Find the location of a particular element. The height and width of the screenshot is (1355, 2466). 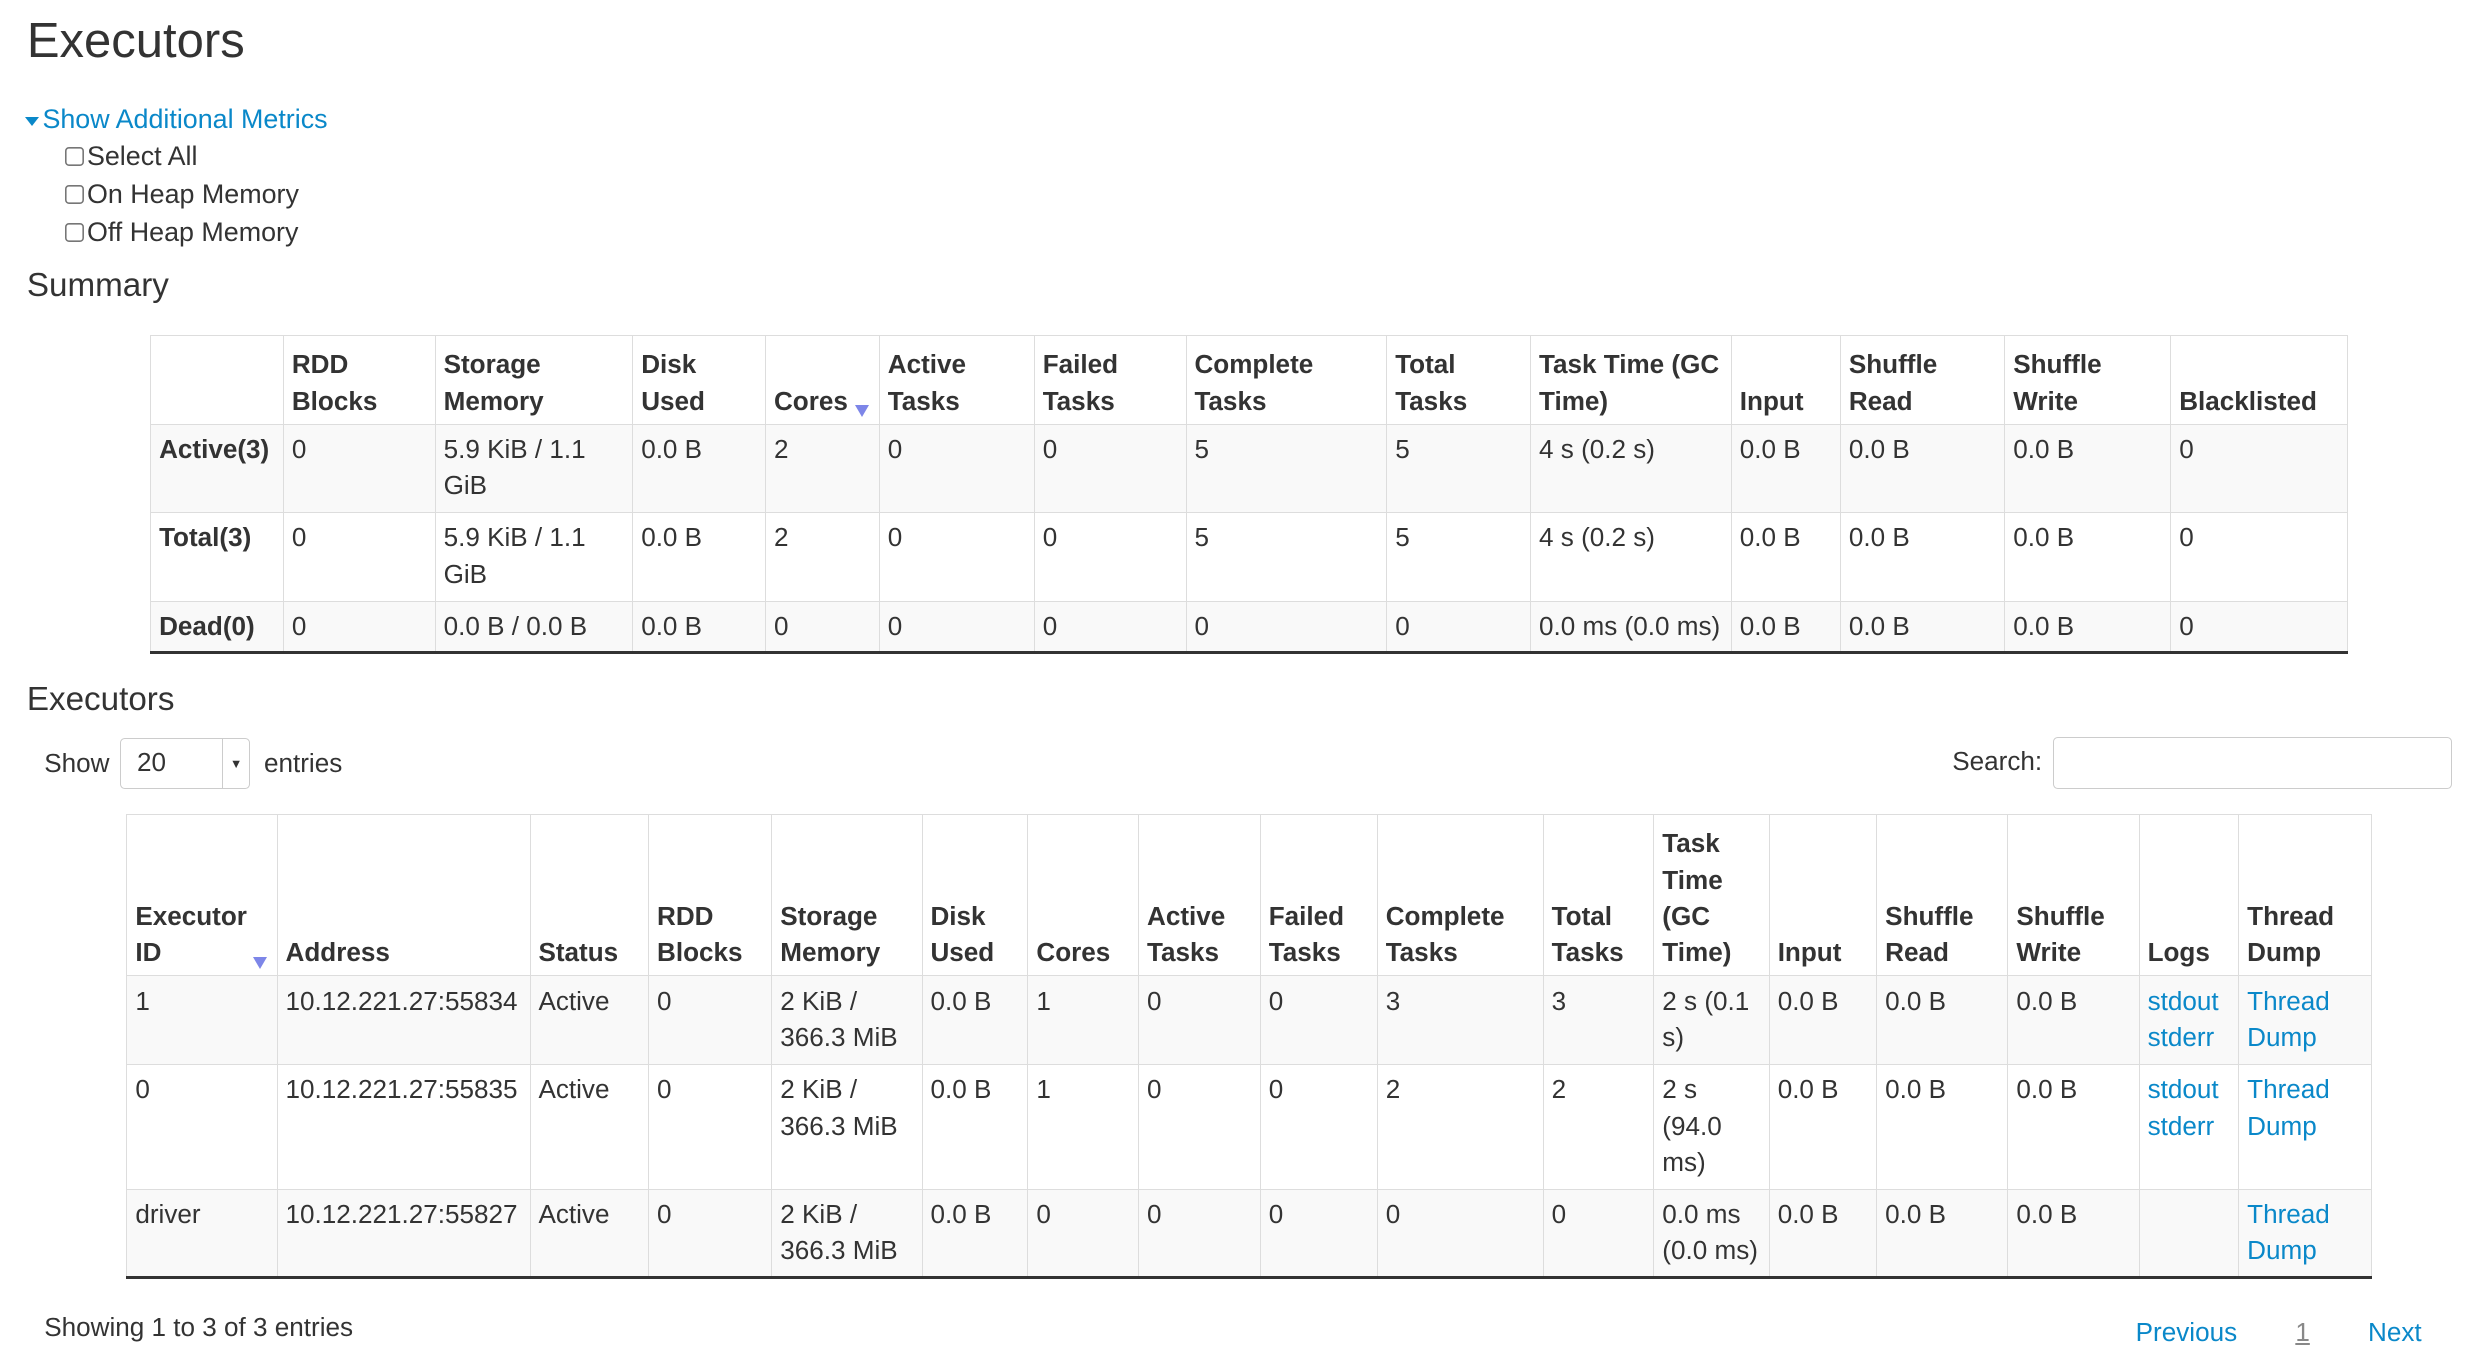

sort-descending-icon is located at coordinates (862, 411).